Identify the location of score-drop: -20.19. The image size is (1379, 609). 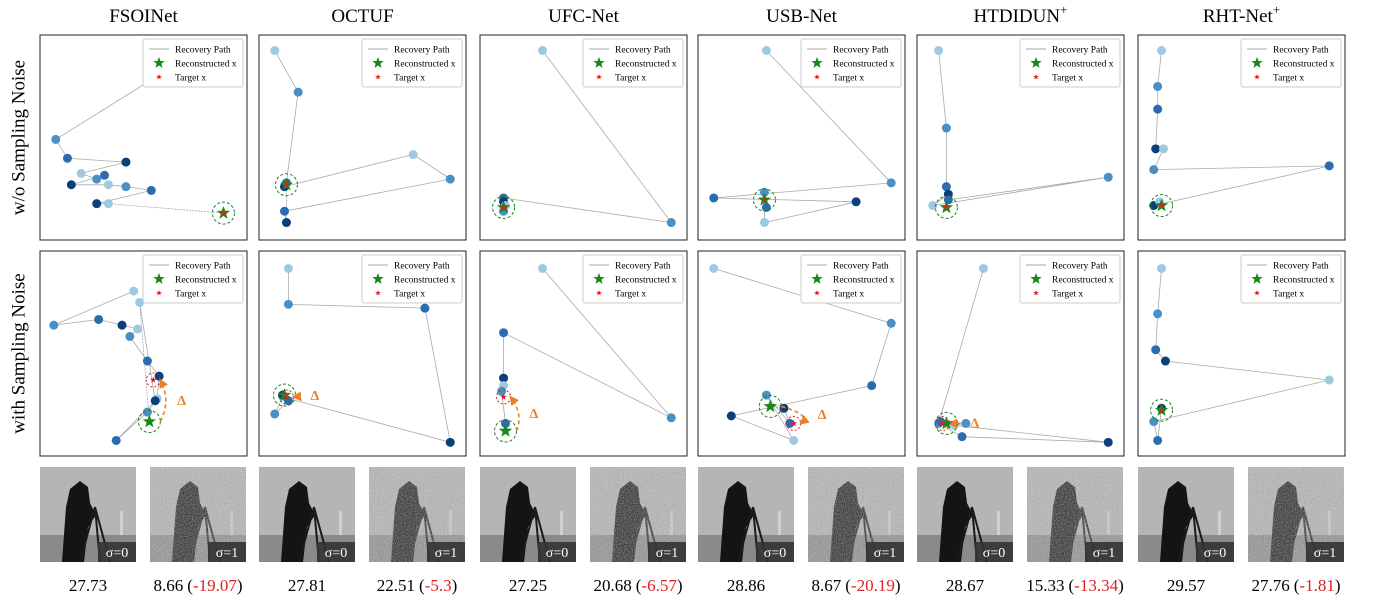
(873, 585).